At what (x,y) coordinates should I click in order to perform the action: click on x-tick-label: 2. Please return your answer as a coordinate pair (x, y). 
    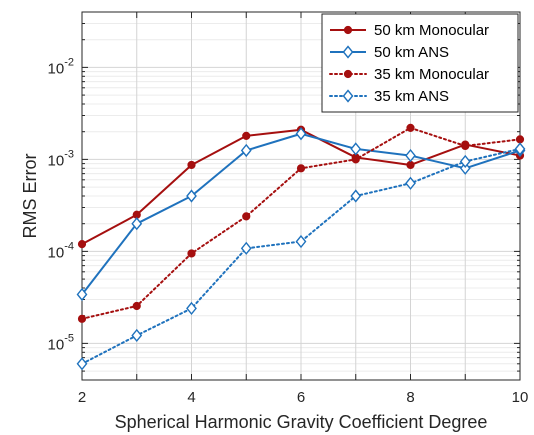
    Looking at the image, I should click on (82, 397).